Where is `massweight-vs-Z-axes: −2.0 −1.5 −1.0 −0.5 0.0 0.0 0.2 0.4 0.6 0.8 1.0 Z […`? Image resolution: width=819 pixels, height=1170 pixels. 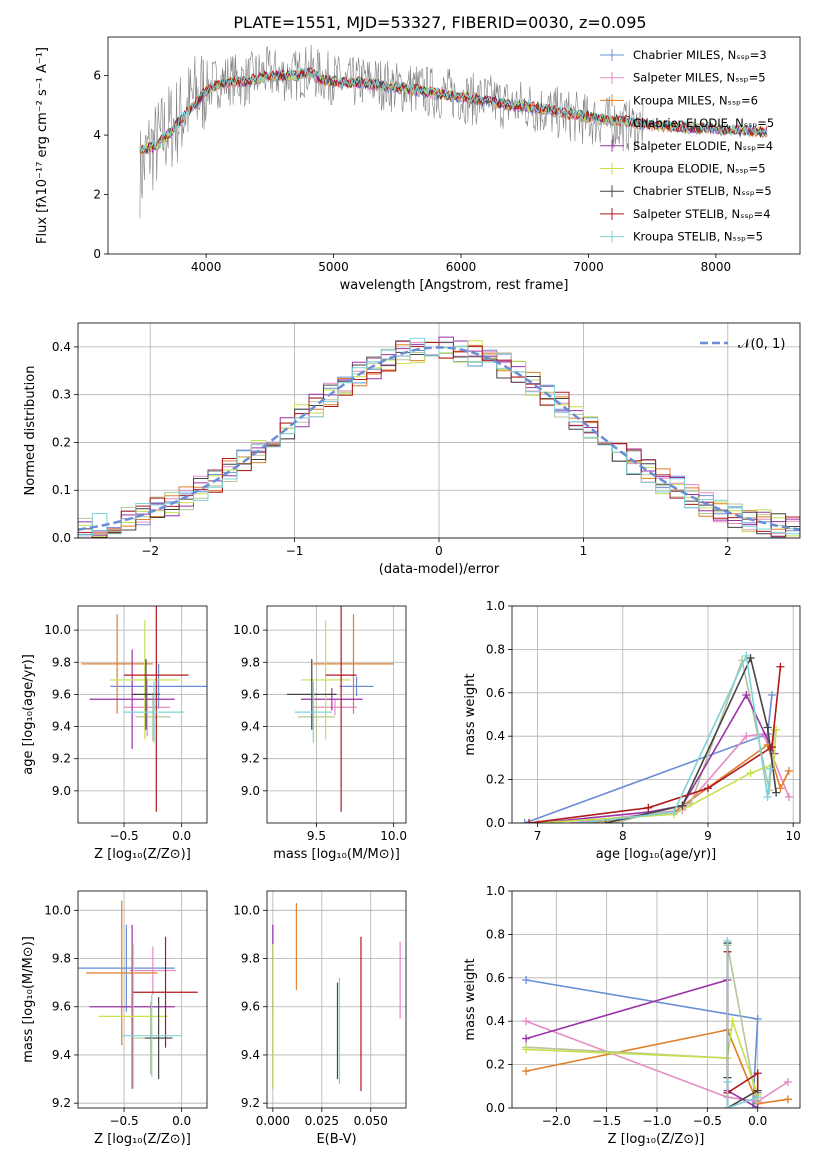
massweight-vs-Z-axes: −2.0 −1.5 −1.0 −0.5 0.0 0.0 0.2 0.4 0.6 0.8 1.0 Z [… is located at coordinates (631, 1015).